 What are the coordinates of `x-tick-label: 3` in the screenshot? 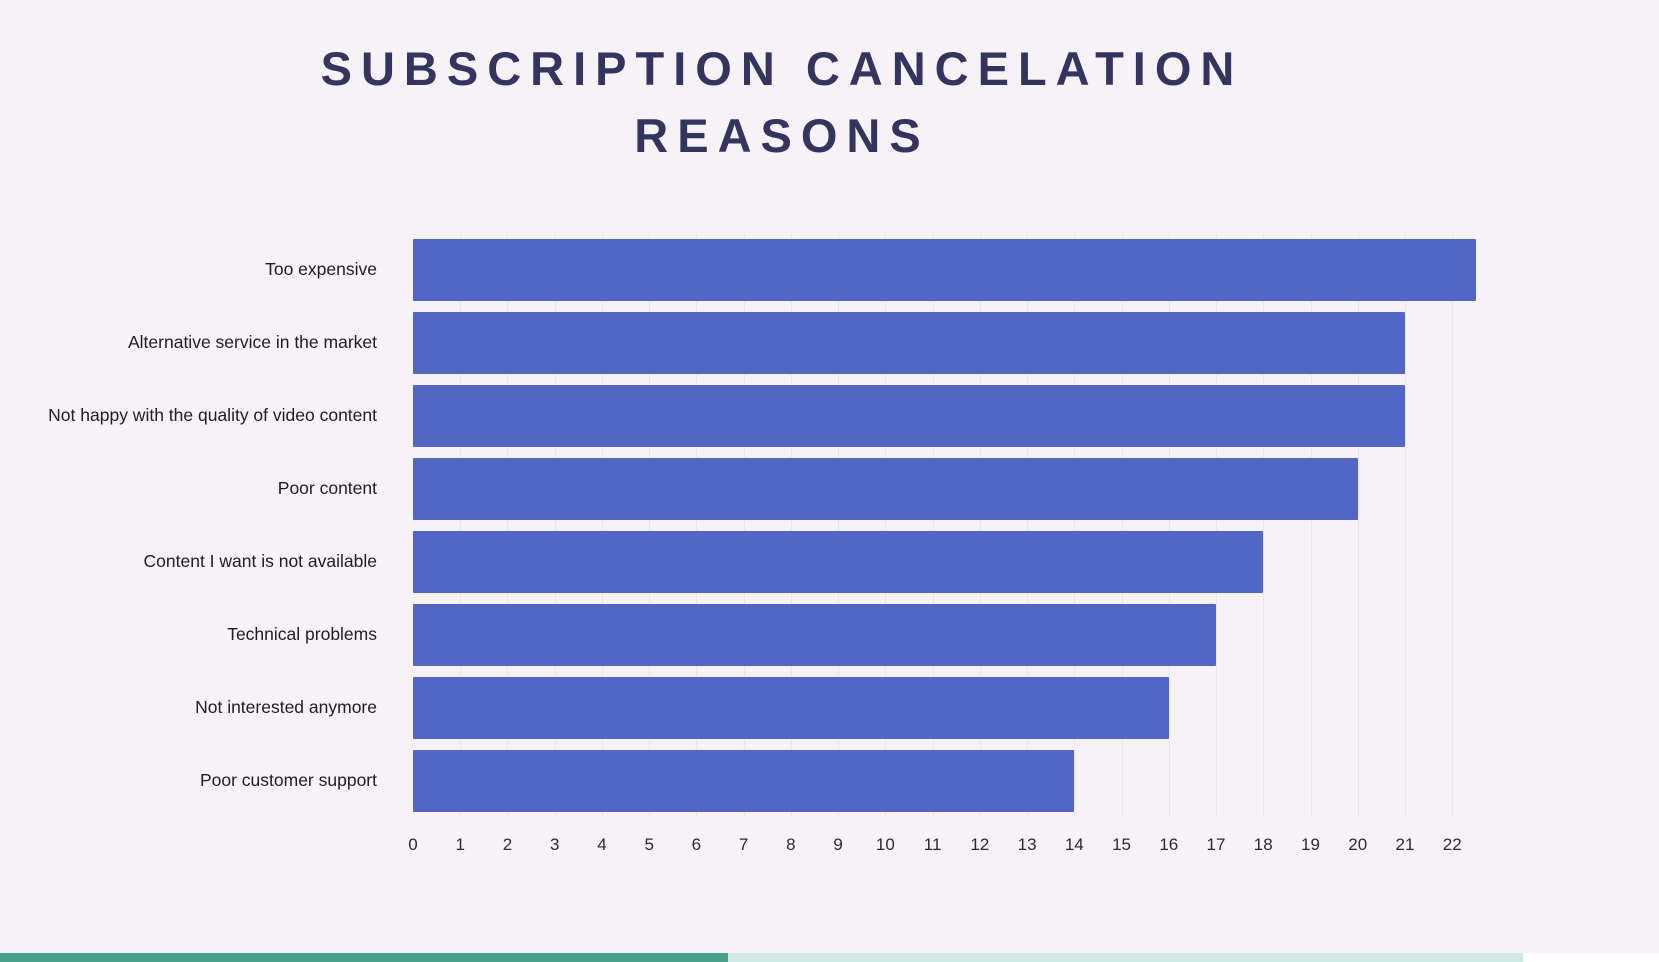 It's located at (554, 844).